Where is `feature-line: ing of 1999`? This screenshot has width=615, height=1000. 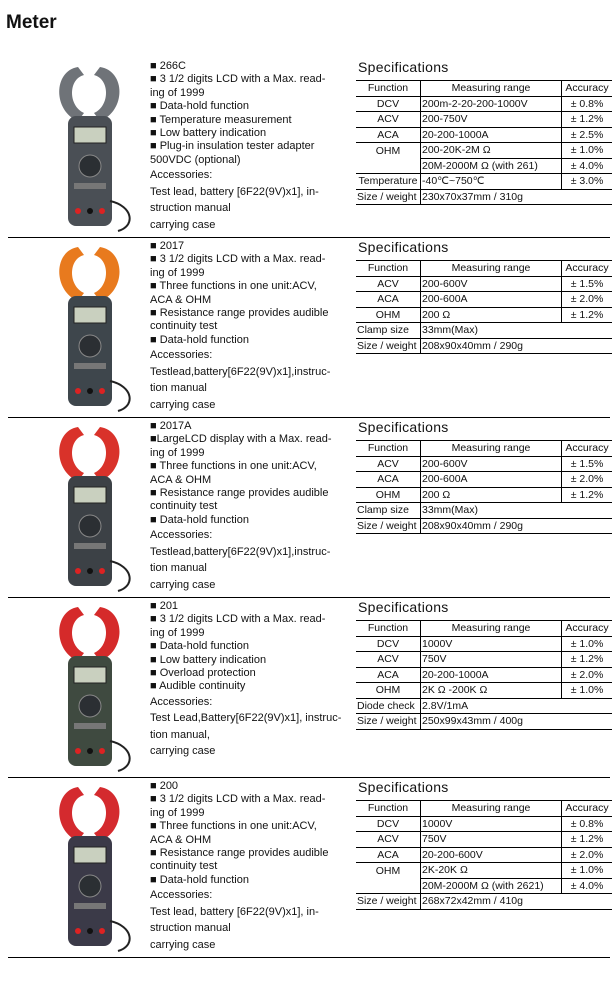
feature-line: ing of 1999 is located at coordinates (177, 812).